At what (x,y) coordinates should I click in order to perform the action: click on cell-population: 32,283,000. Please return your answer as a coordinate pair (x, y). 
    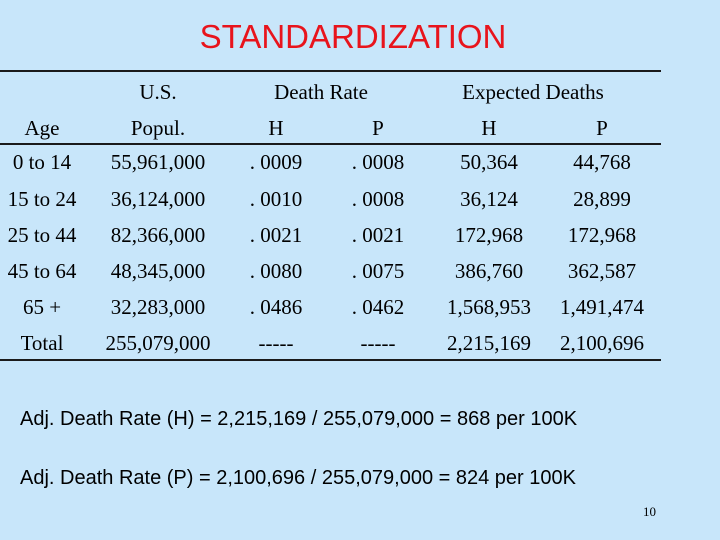
    Looking at the image, I should click on (158, 307).